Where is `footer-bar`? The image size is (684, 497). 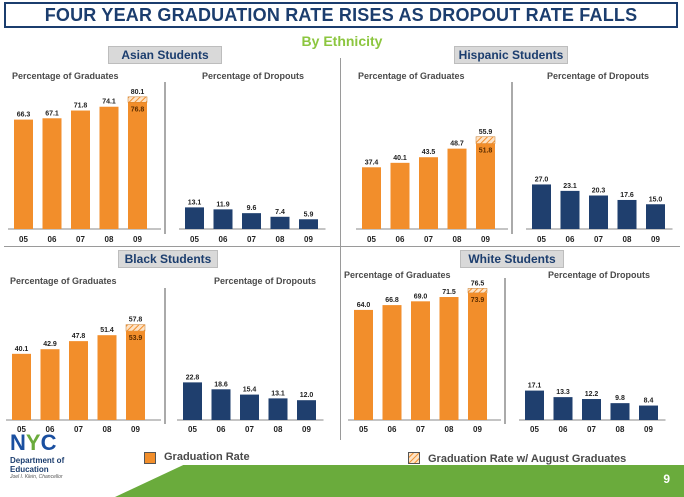
footer-bar is located at coordinates (399, 481).